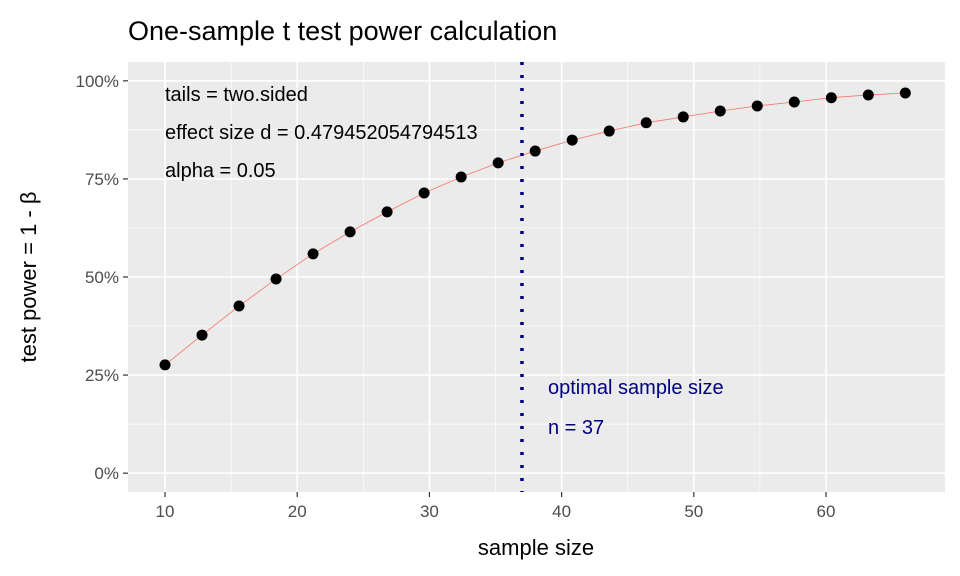  I want to click on x-axis-title: sample size, so click(536, 547).